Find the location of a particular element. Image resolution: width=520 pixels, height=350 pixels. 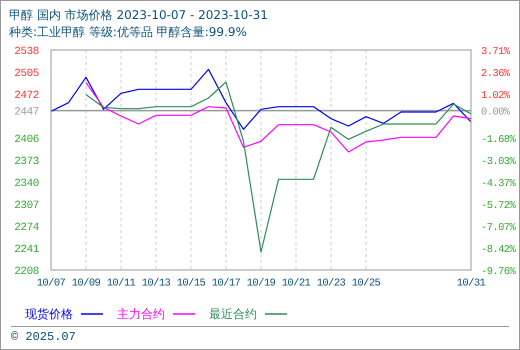

y-tick-label: 2472 is located at coordinates (26, 96).